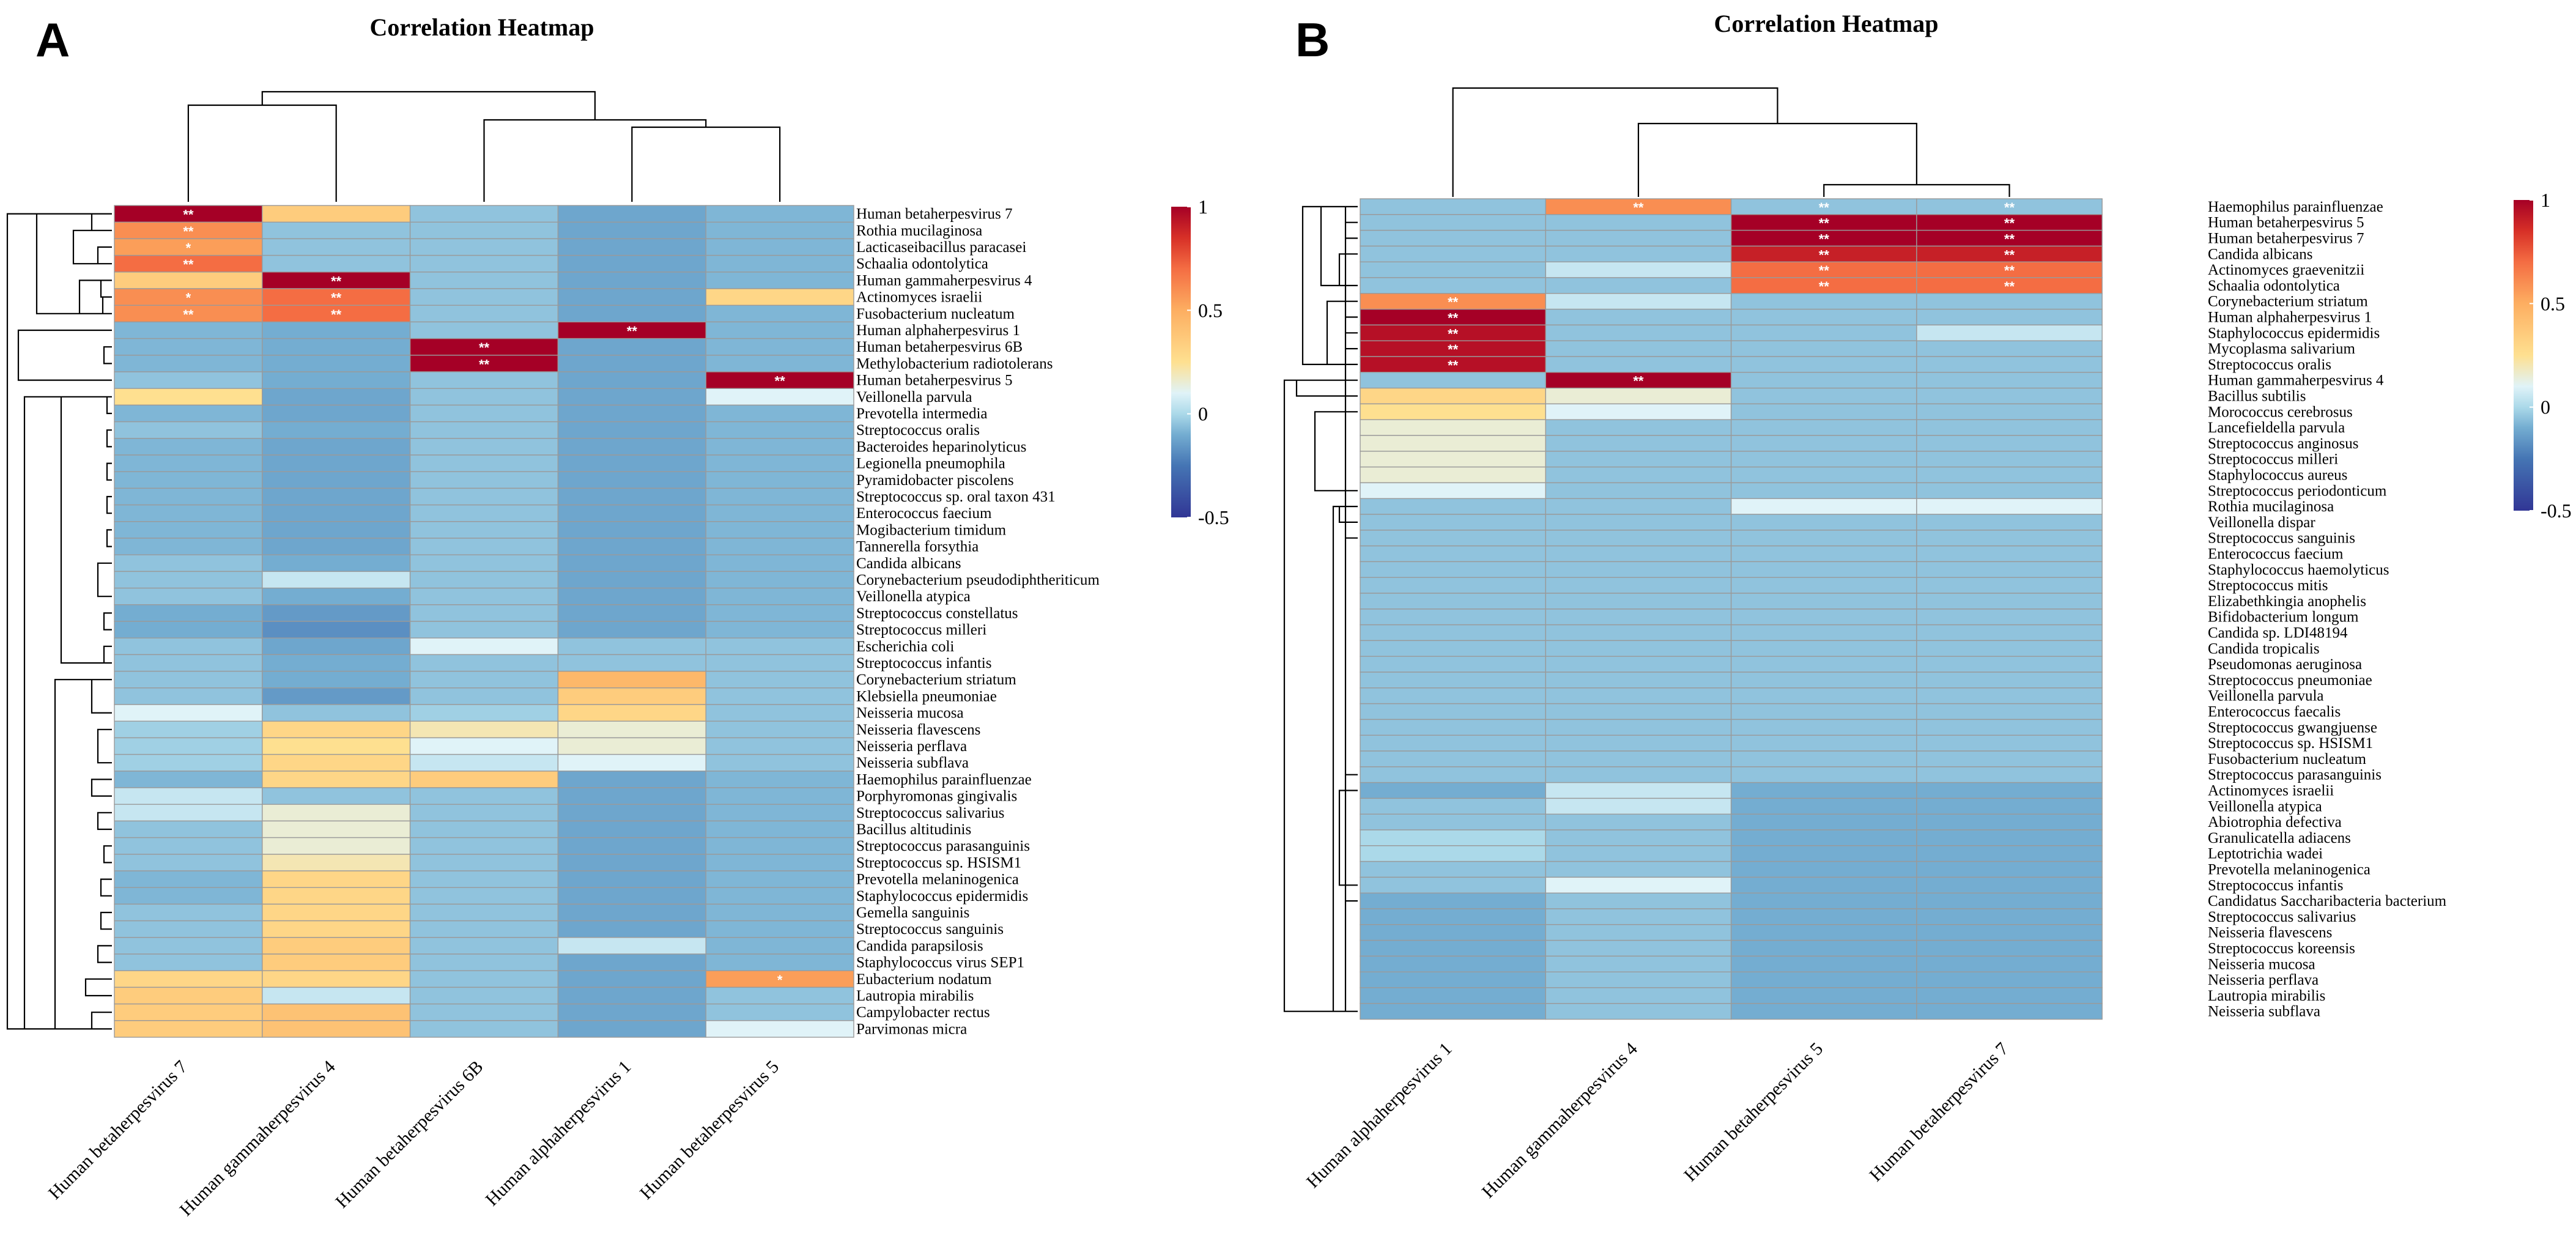 The image size is (2576, 1236). What do you see at coordinates (944, 280) in the screenshot?
I see `row-label-human-gammaherpesvirus-4: Human gammaherpesvirus 4` at bounding box center [944, 280].